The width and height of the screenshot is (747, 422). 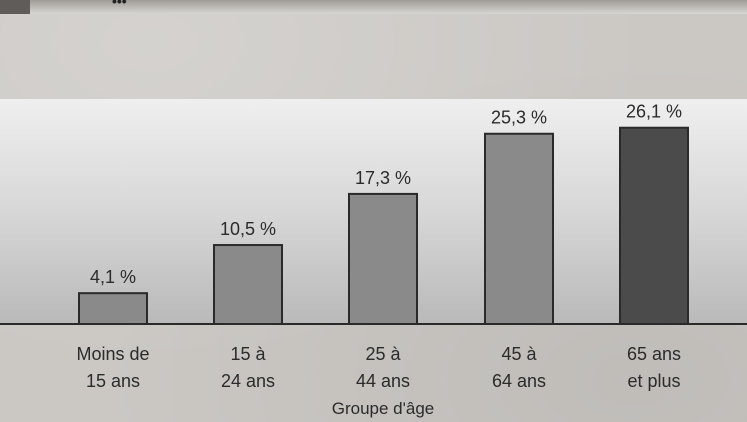 I want to click on category-label-2-0: 25 à, so click(x=383, y=354).